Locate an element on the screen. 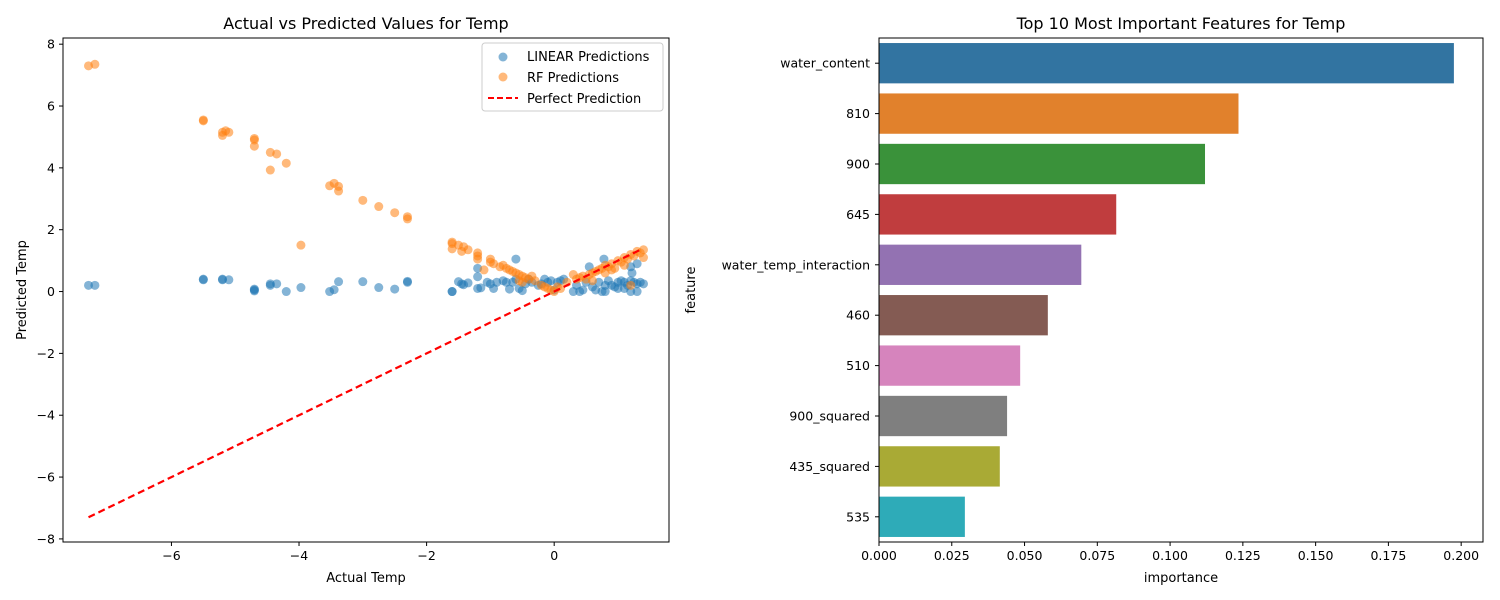 The image size is (1500, 600). x-tick-label: −2 is located at coordinates (426, 555).